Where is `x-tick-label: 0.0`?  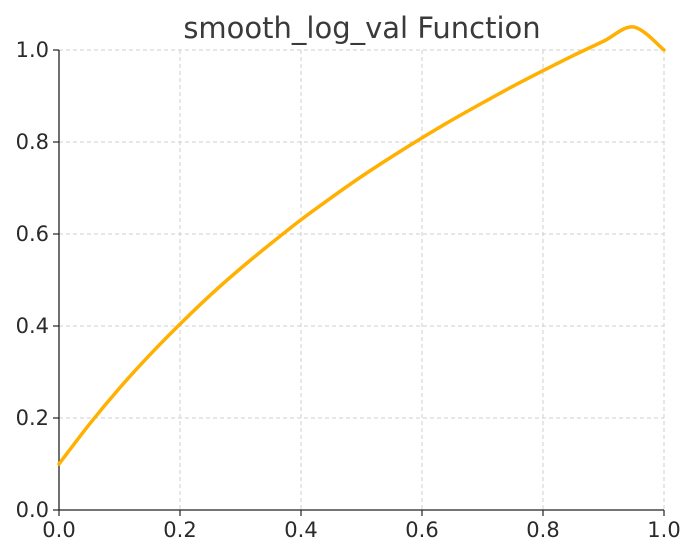
x-tick-label: 0.0 is located at coordinates (58, 530).